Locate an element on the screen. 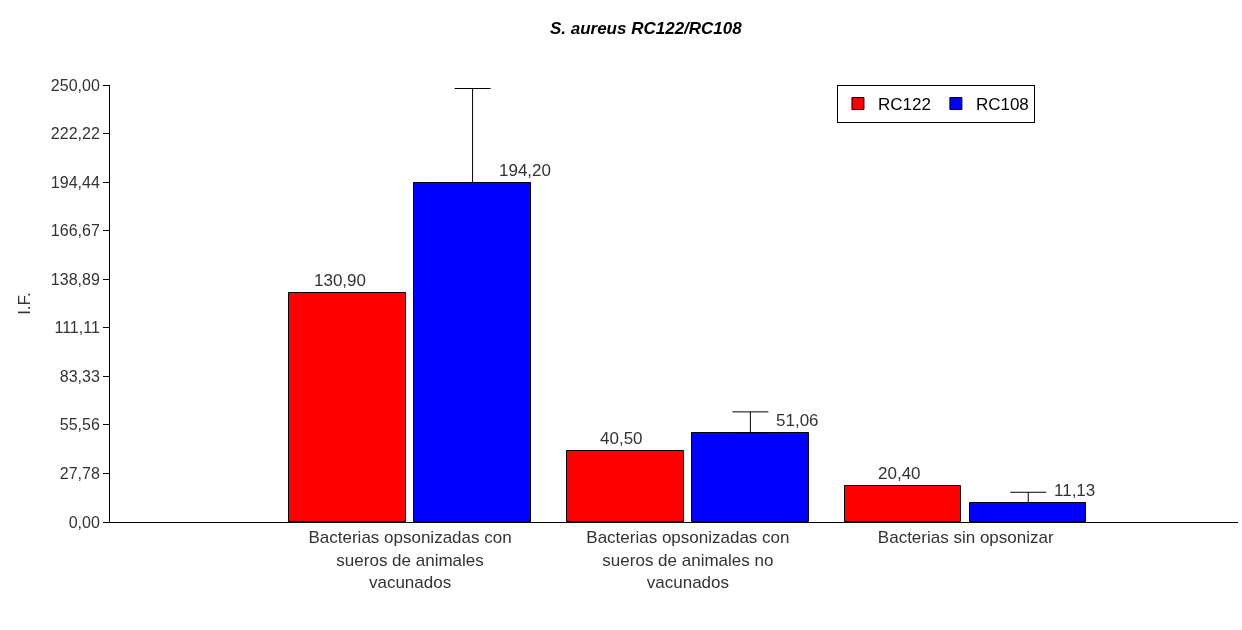 The image size is (1242, 630). data-label: 51,06 is located at coordinates (797, 420).